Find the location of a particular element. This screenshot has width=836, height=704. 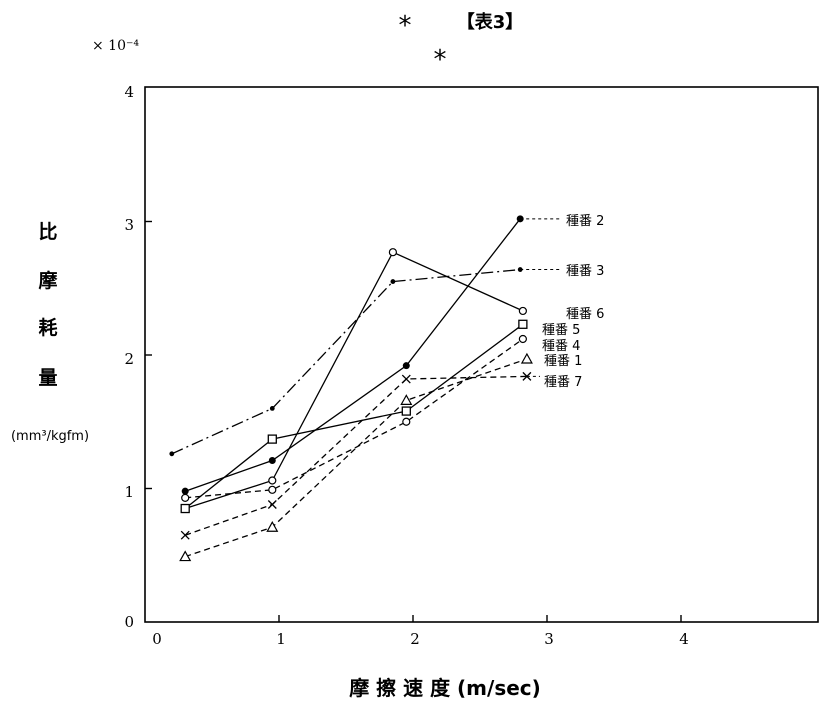

x-tick-label-1: 1 is located at coordinates (281, 639).